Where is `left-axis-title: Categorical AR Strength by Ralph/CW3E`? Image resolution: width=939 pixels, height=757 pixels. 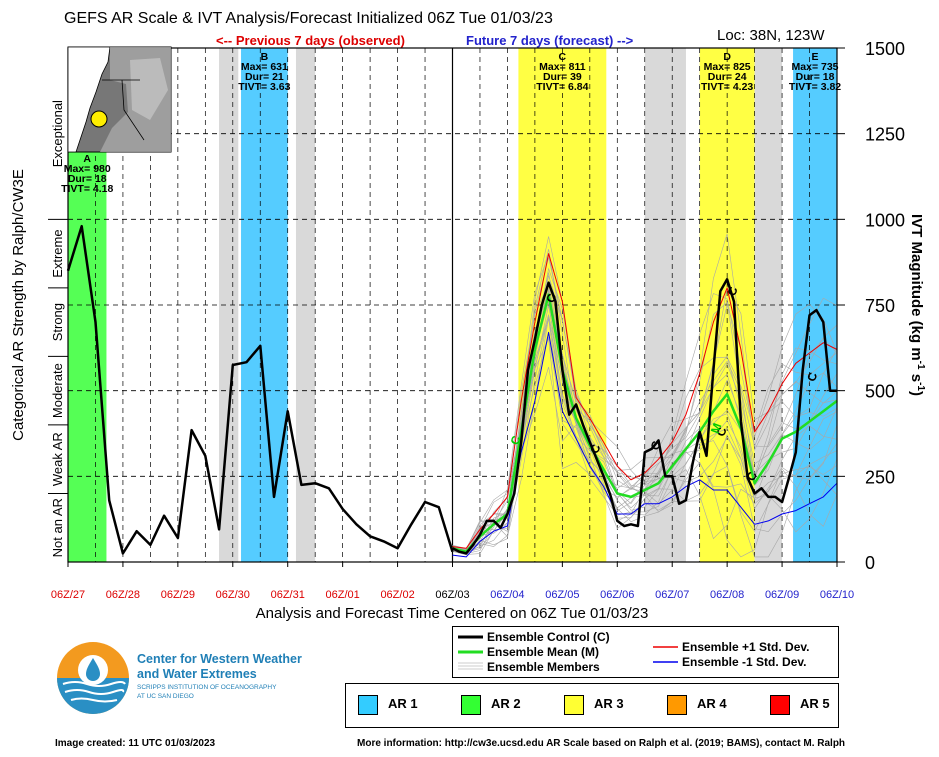 left-axis-title: Categorical AR Strength by Ralph/CW3E is located at coordinates (18, 305).